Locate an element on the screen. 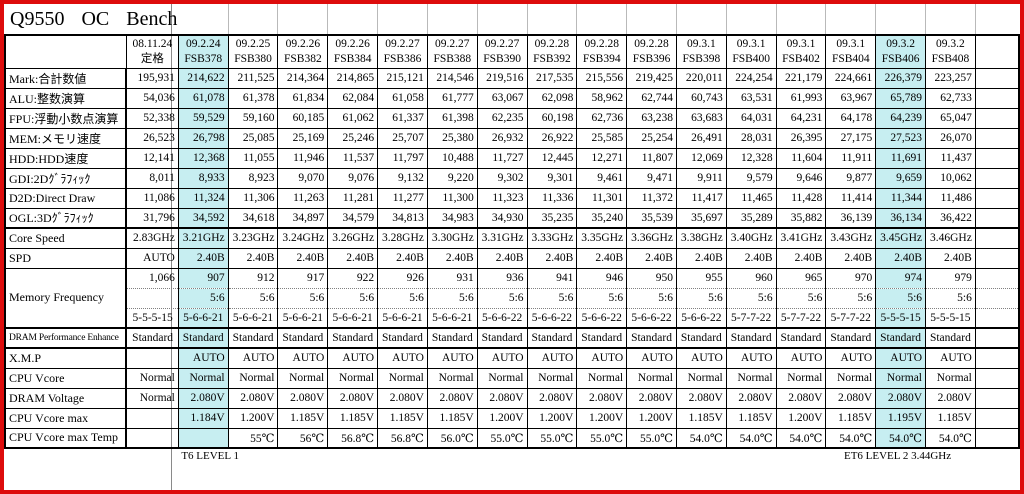  row-label: X.M.P is located at coordinates (65, 358).